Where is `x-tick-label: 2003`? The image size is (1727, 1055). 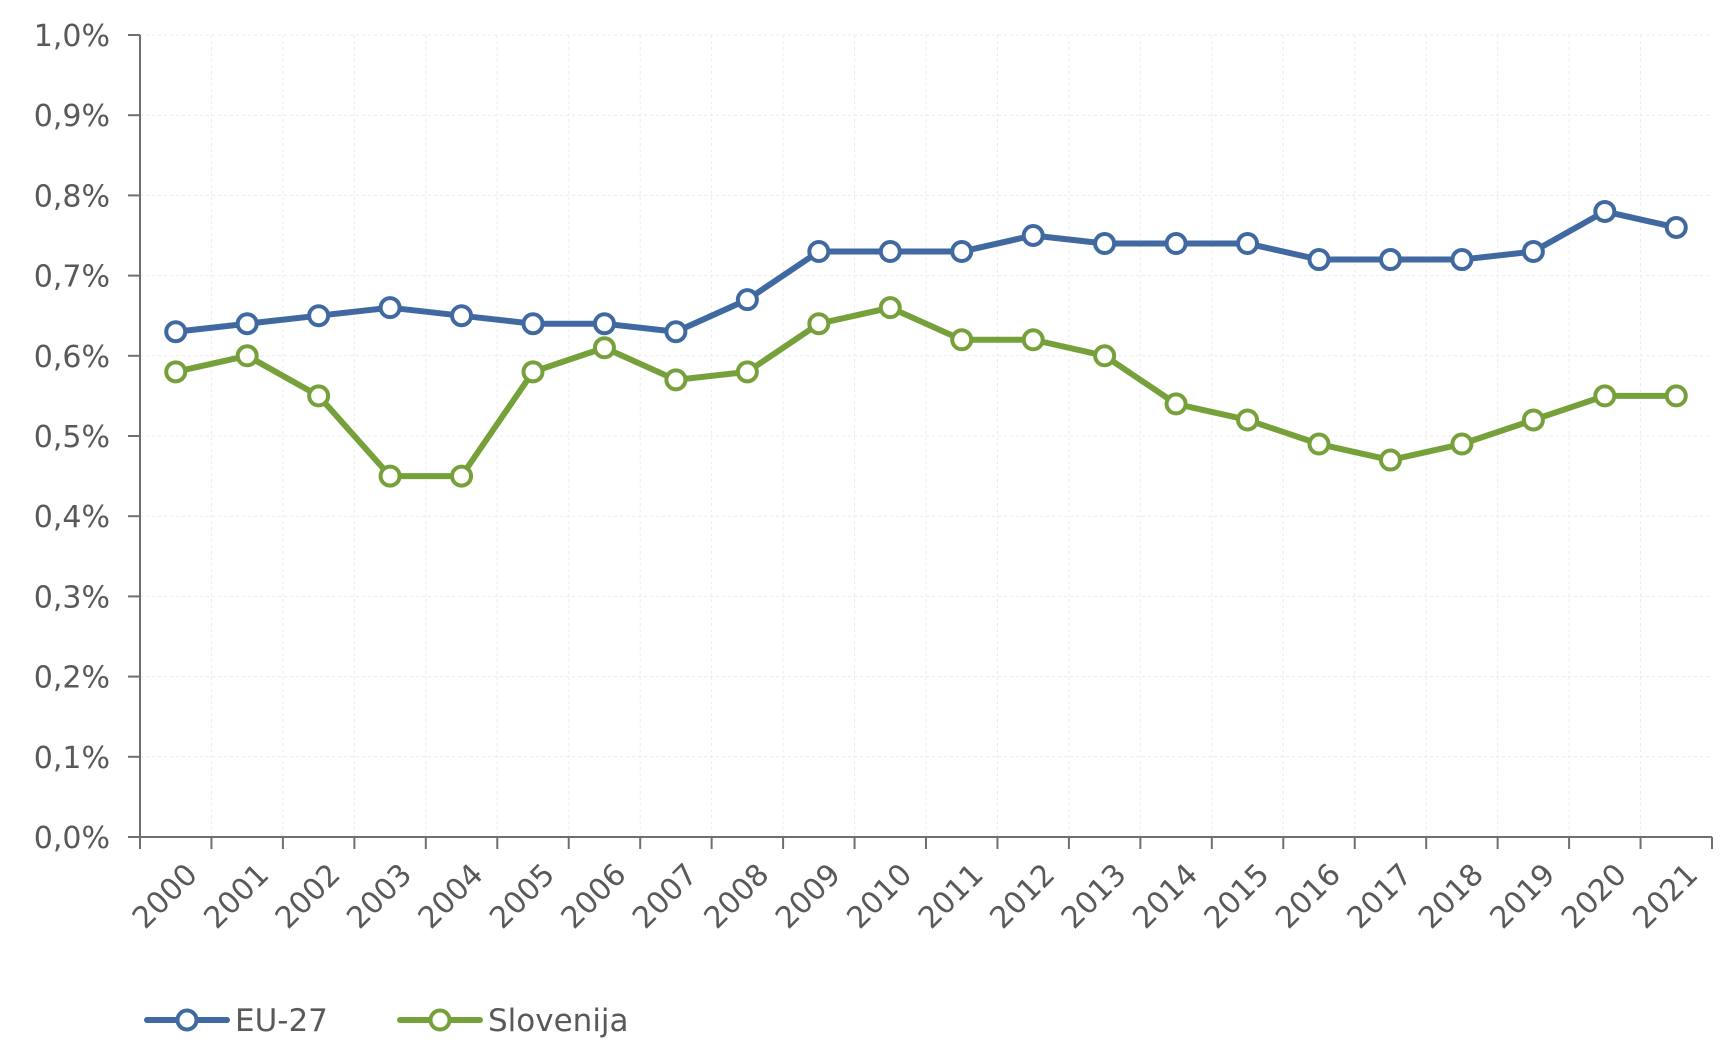 x-tick-label: 2003 is located at coordinates (379, 896).